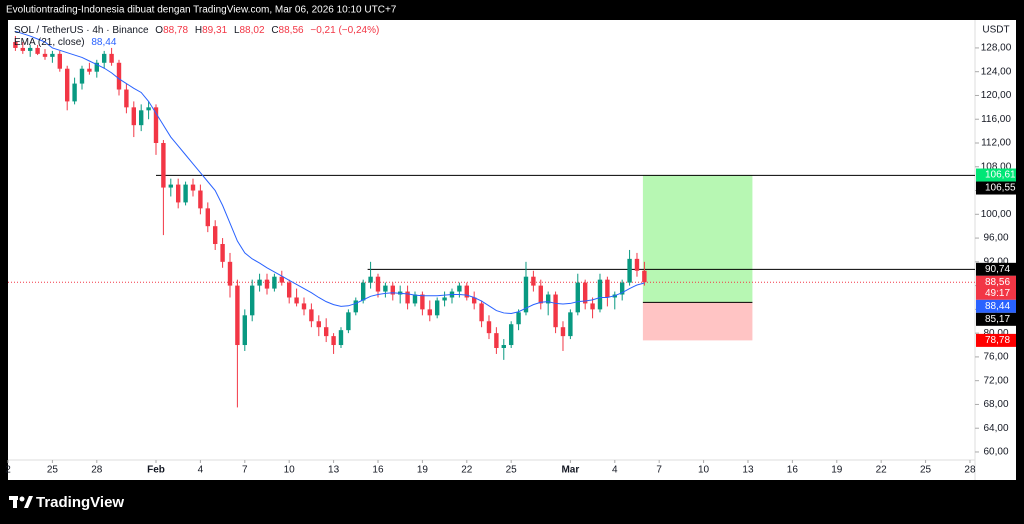  What do you see at coordinates (995, 333) in the screenshot?
I see `y-tick-label: 80,00` at bounding box center [995, 333].